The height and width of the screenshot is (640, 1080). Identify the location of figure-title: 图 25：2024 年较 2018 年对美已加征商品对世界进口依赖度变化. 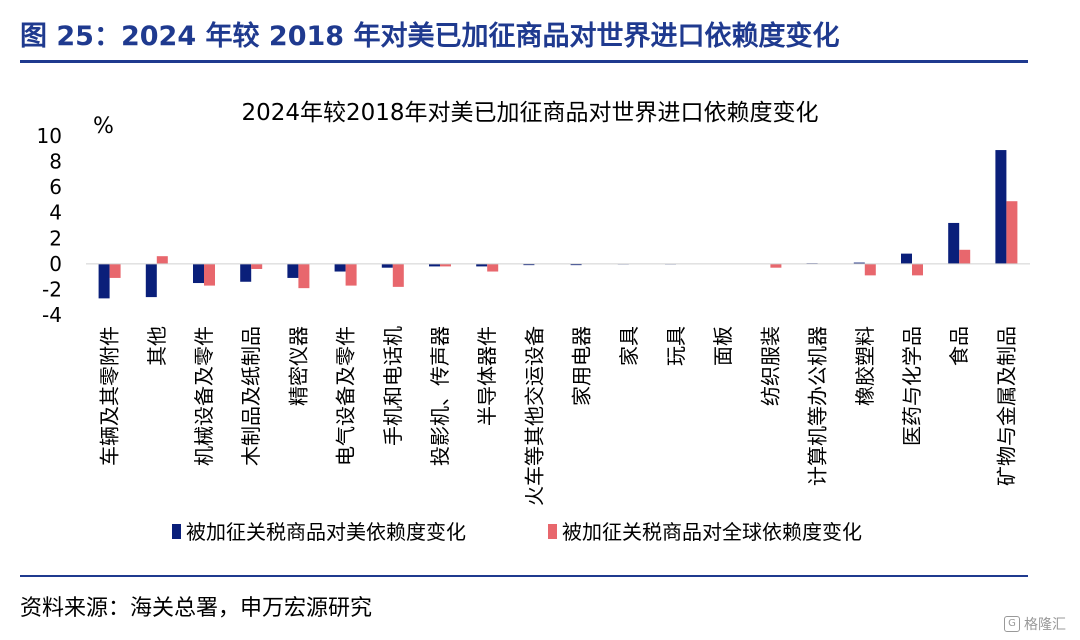
(430, 36).